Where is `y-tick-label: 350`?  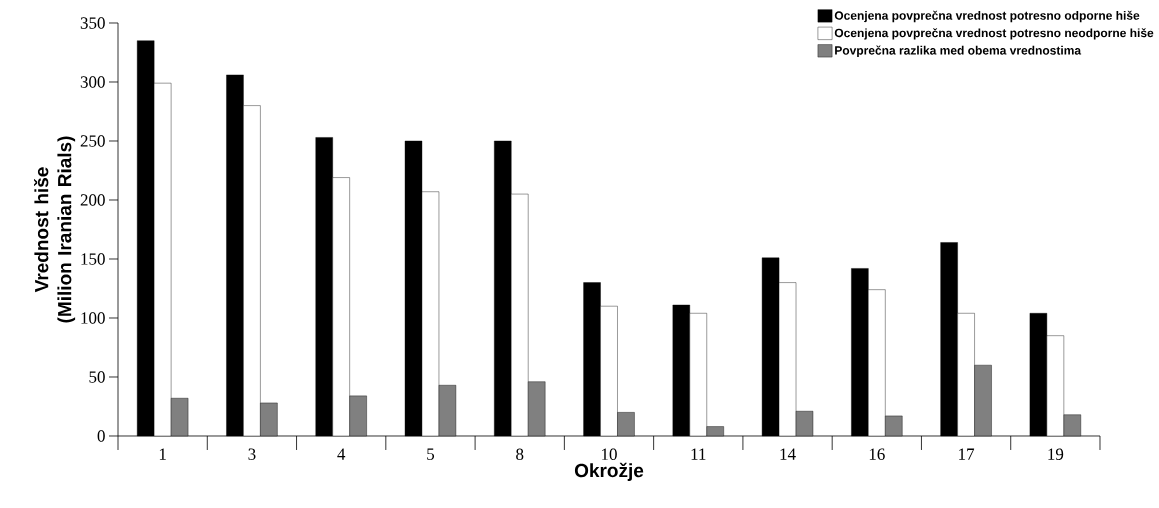
y-tick-label: 350 is located at coordinates (92, 23).